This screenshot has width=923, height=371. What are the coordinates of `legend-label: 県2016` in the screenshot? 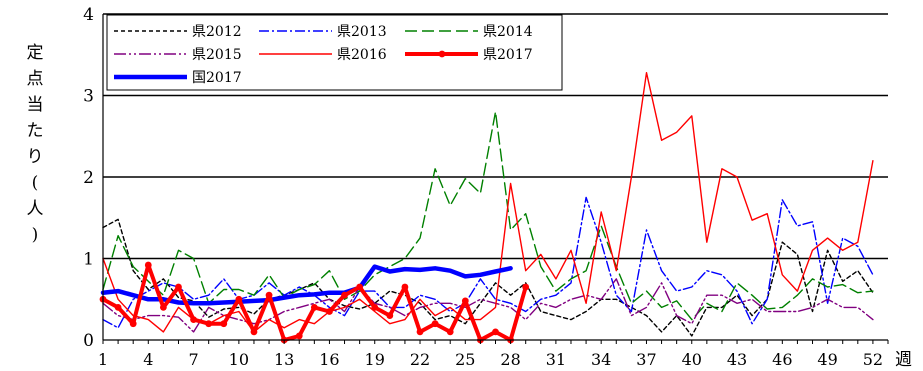 It's located at (362, 55).